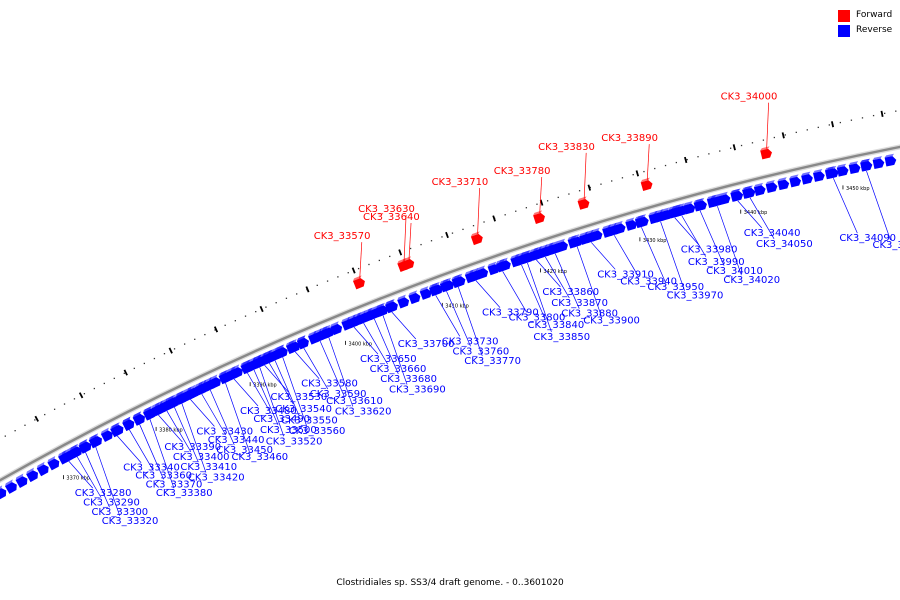 This screenshot has width=900, height=600. I want to click on reverse-gene-label: CK3_33690, so click(417, 389).